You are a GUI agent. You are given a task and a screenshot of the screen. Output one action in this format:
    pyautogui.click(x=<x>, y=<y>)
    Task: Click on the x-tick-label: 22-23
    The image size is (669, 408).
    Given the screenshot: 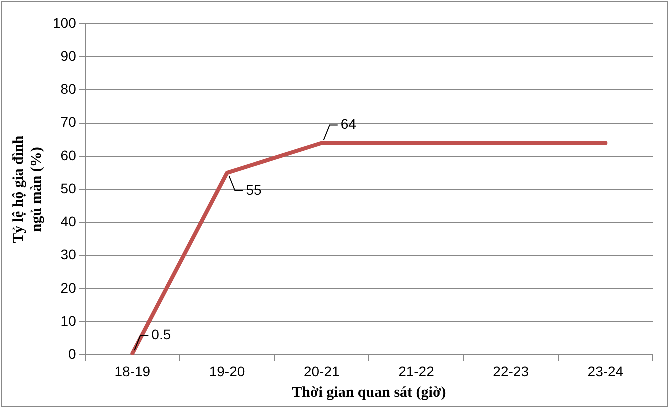 What is the action you would take?
    pyautogui.click(x=511, y=371)
    